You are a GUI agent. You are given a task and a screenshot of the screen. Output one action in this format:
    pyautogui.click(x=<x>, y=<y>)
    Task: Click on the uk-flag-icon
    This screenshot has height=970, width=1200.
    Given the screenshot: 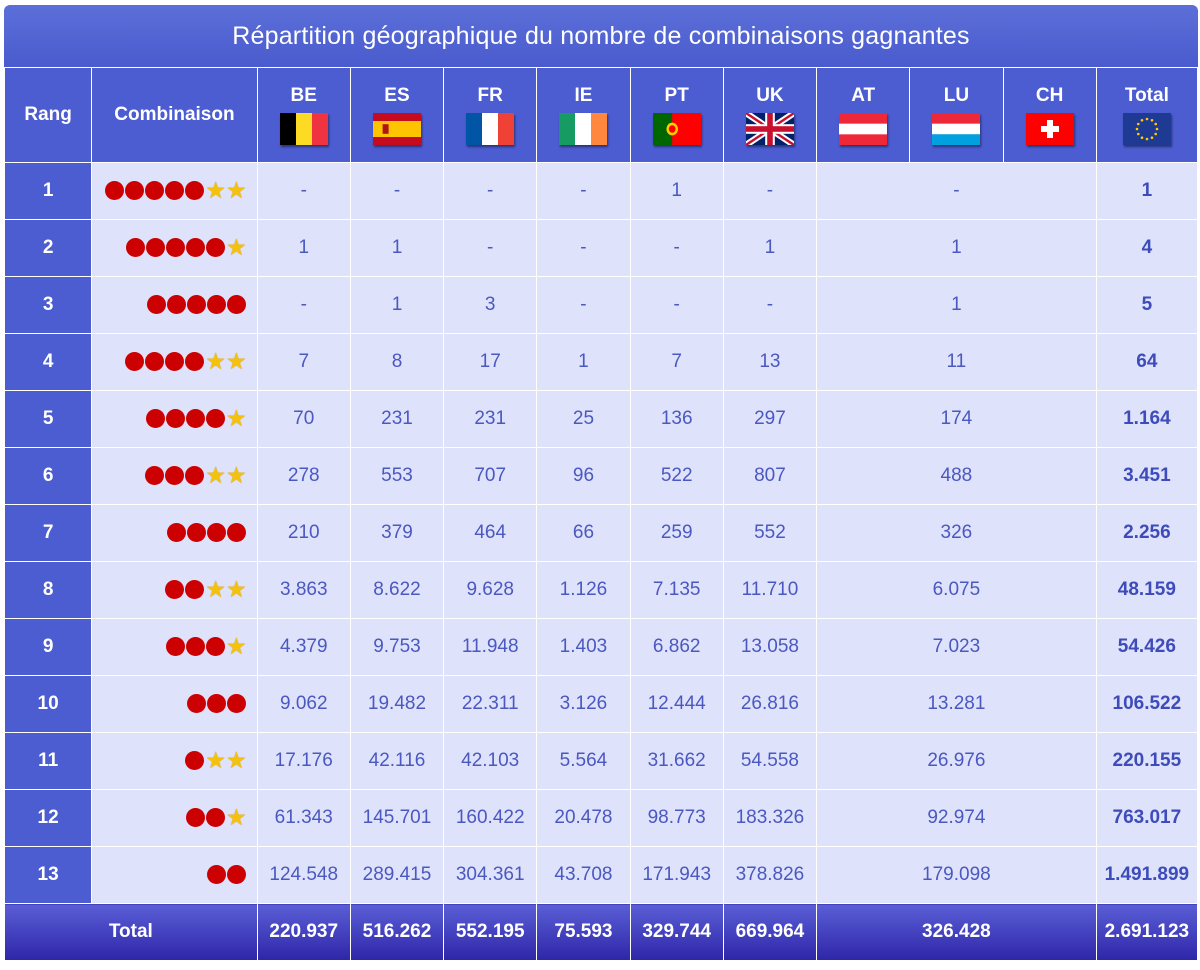 What is the action you would take?
    pyautogui.click(x=769, y=129)
    